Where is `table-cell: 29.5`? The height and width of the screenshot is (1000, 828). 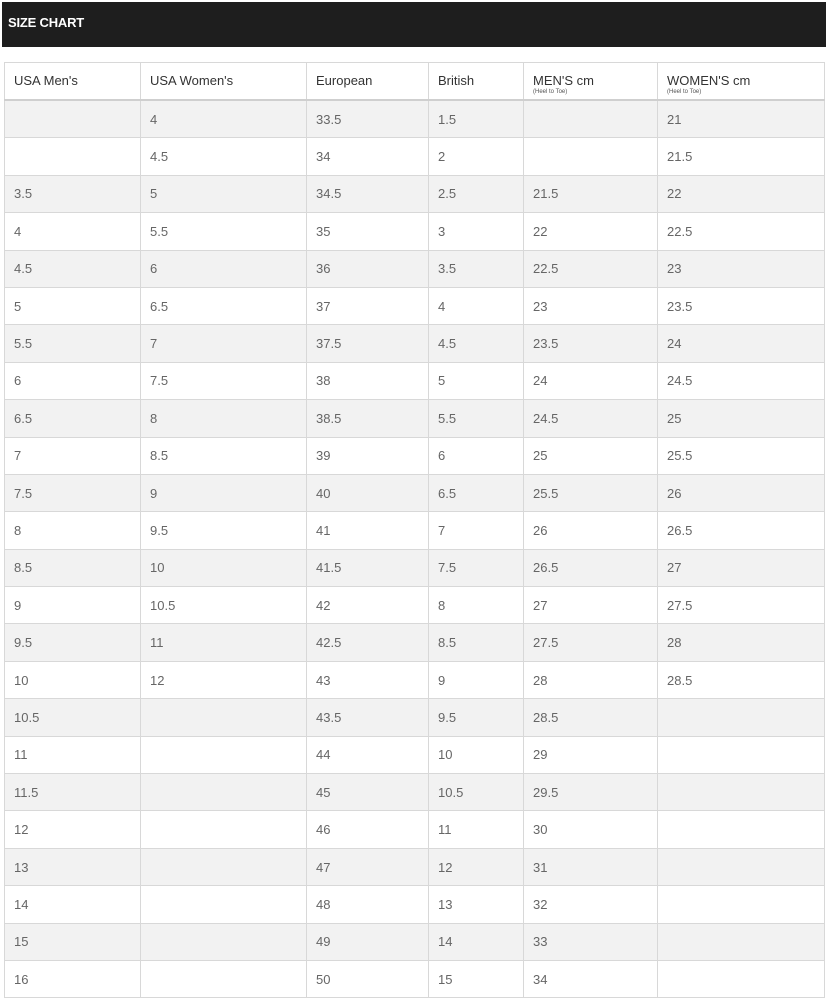 table-cell: 29.5 is located at coordinates (590, 792).